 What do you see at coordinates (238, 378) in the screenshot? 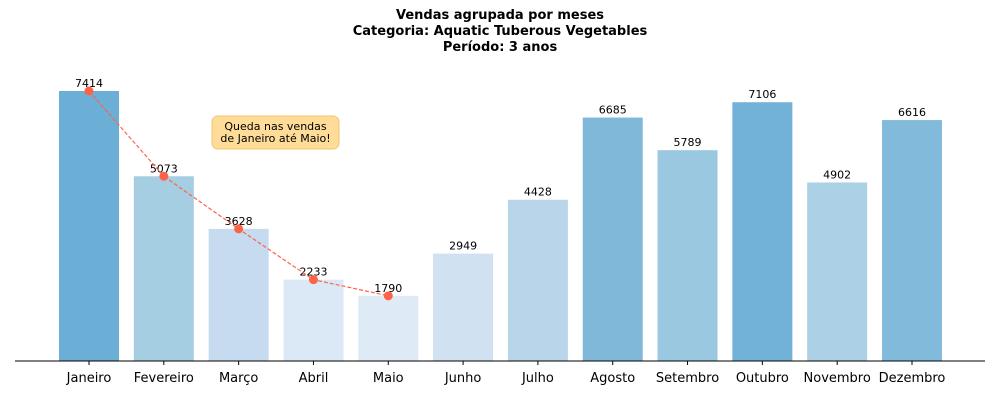
I see `x-tick-label-março: Março` at bounding box center [238, 378].